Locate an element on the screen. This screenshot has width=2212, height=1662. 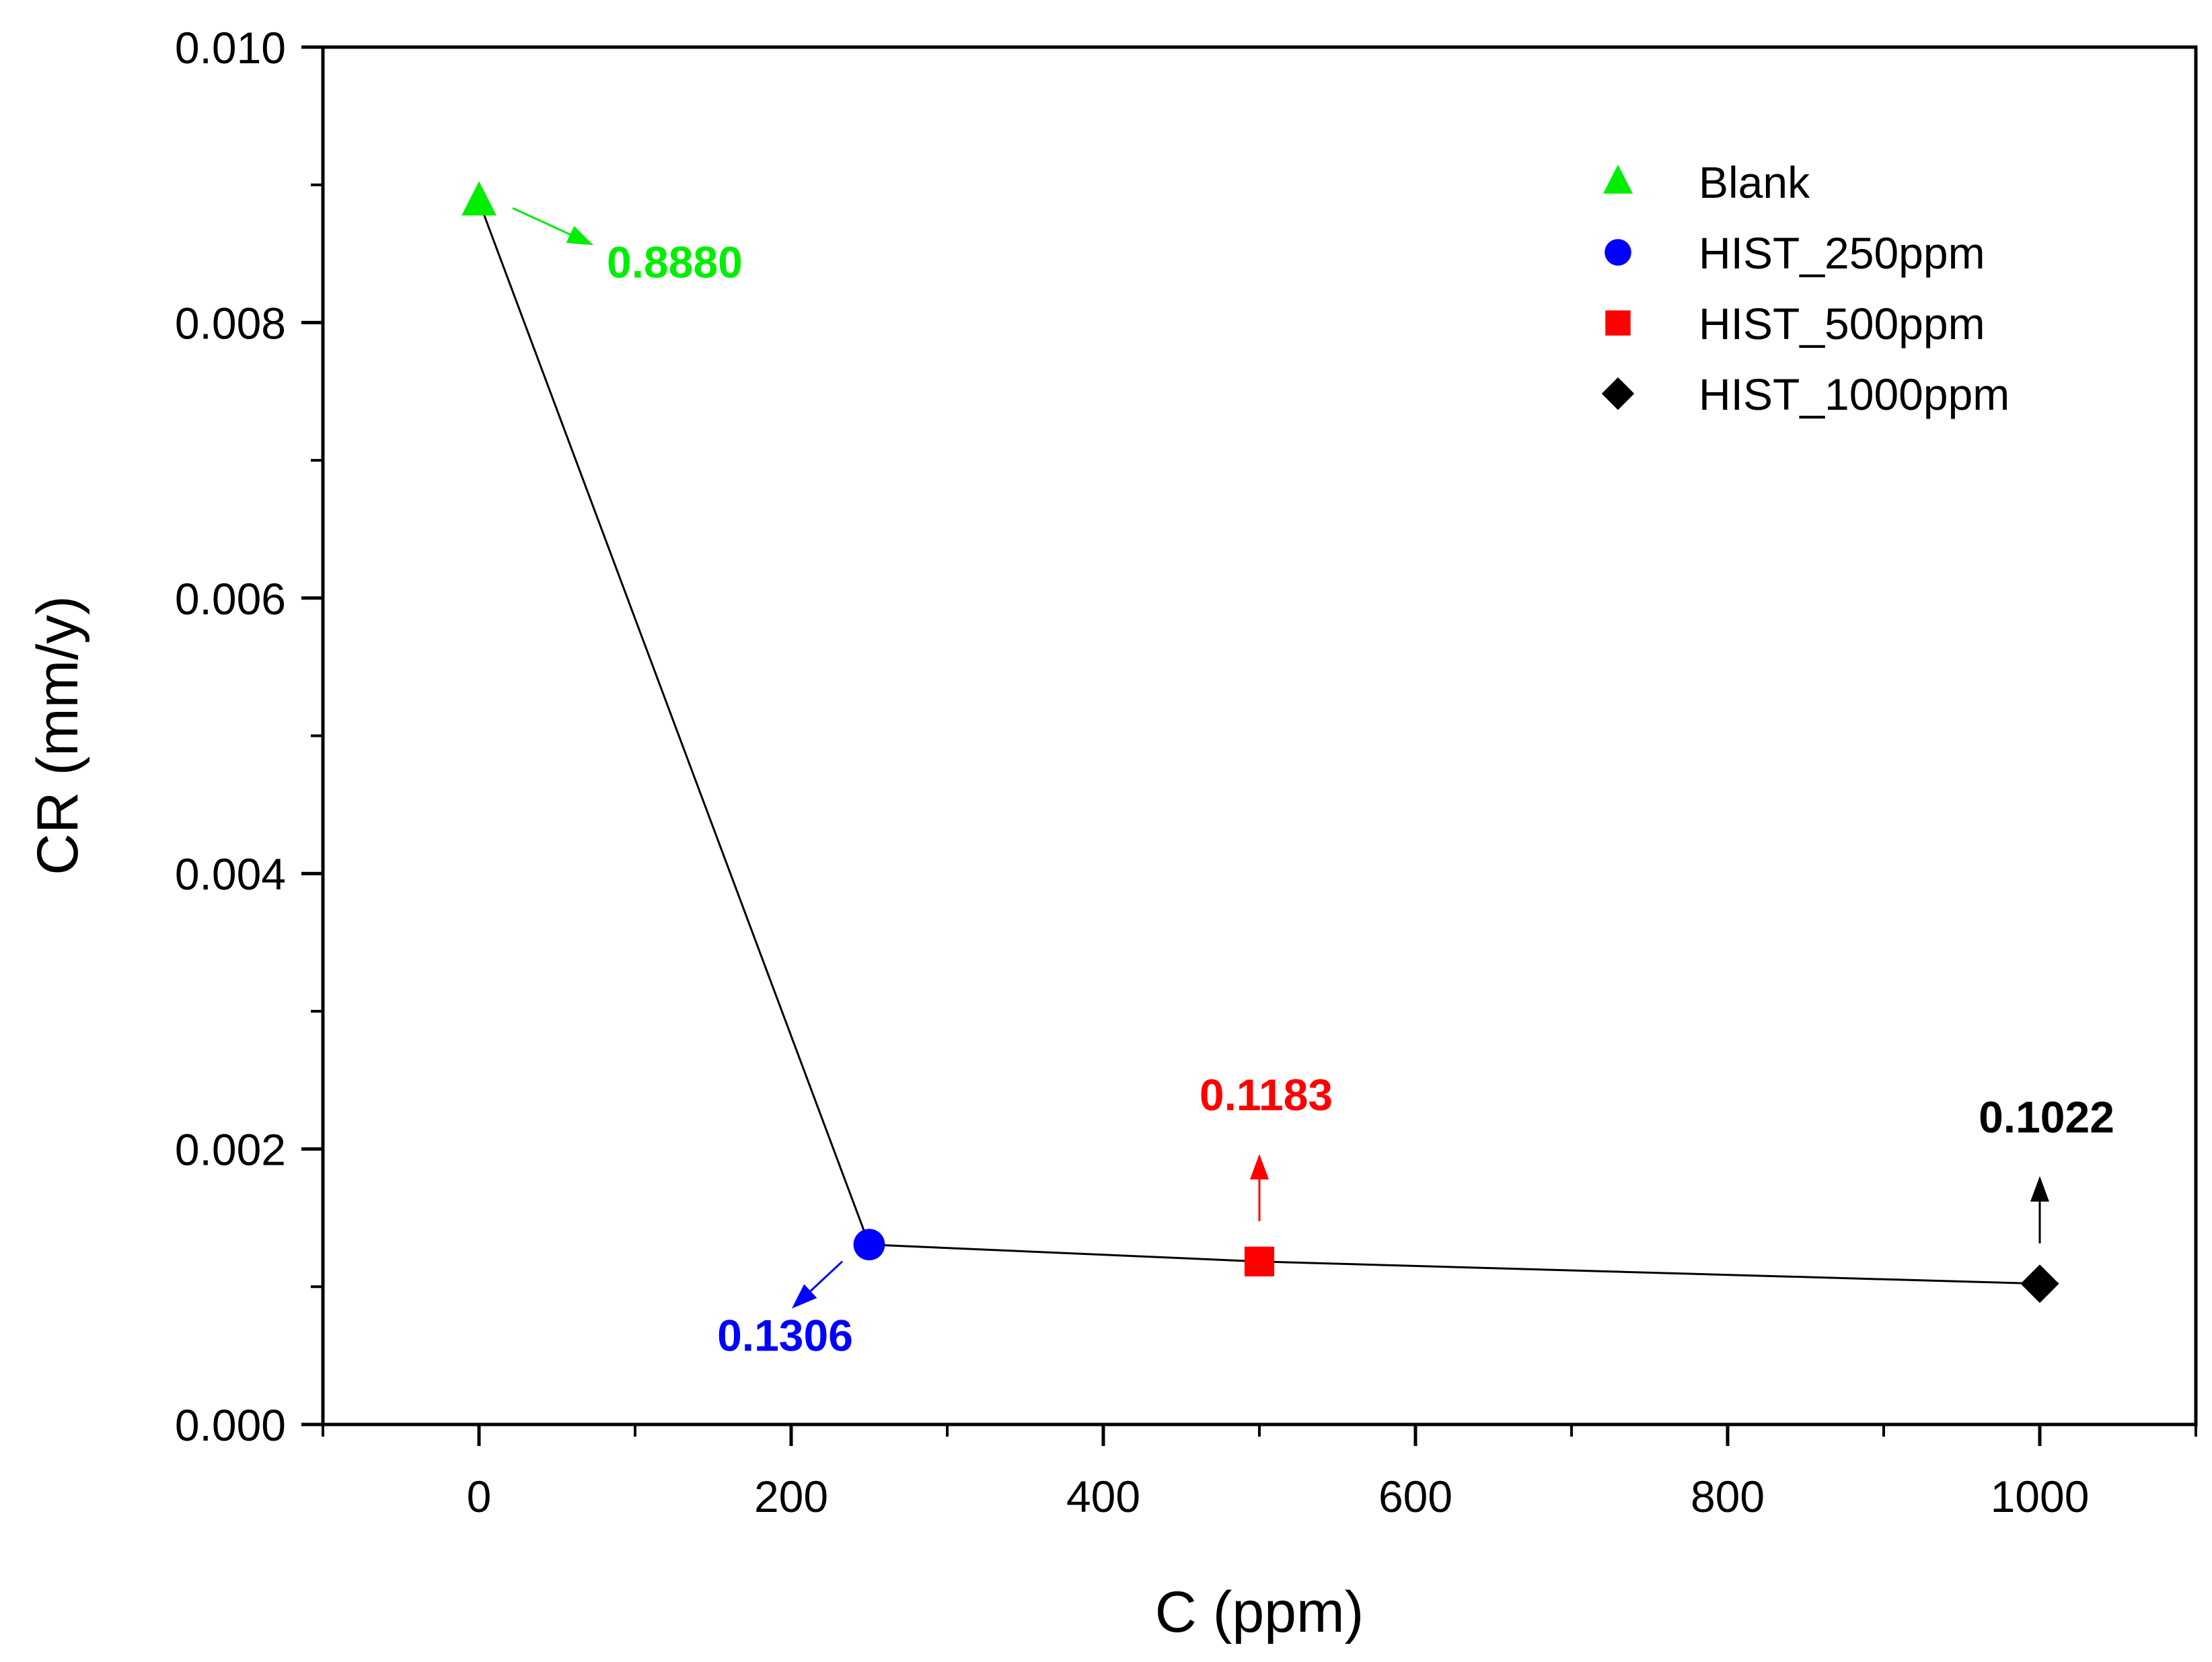
data-point-triangle is located at coordinates (479, 198).